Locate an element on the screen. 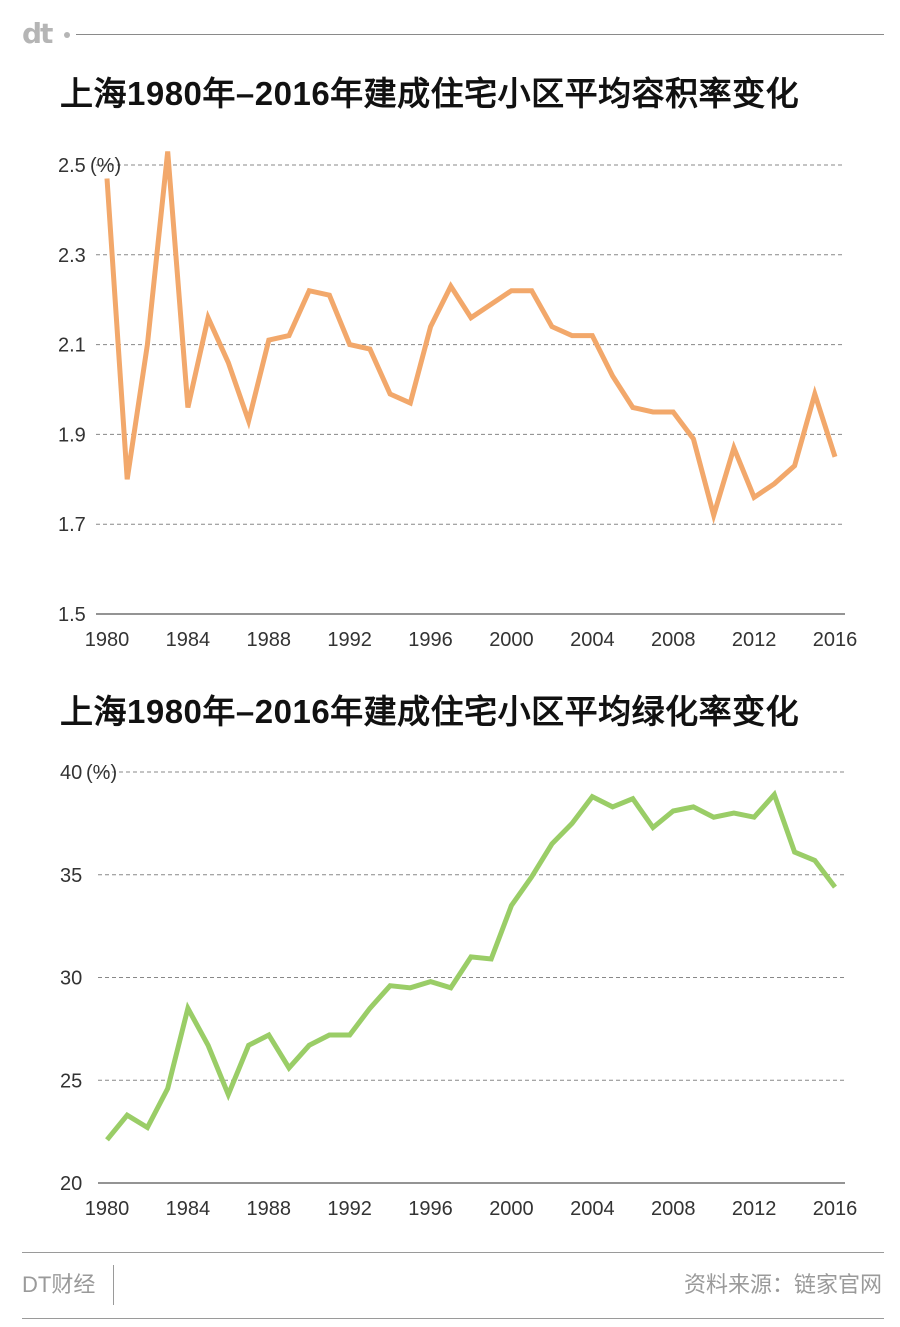 The width and height of the screenshot is (900, 1327). y-tick-label: 2.1 is located at coordinates (72, 346).